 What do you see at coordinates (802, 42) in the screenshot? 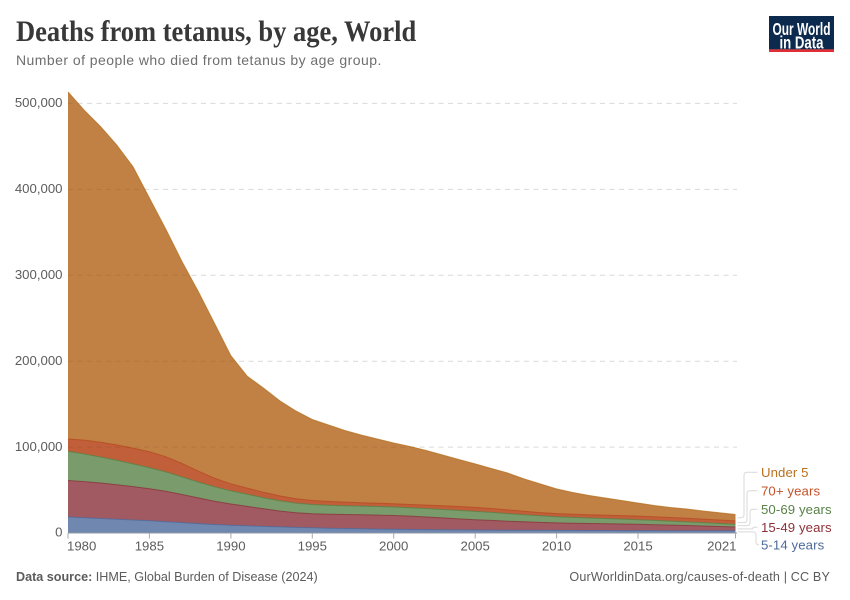
I see `svg-text: in Data` at bounding box center [802, 42].